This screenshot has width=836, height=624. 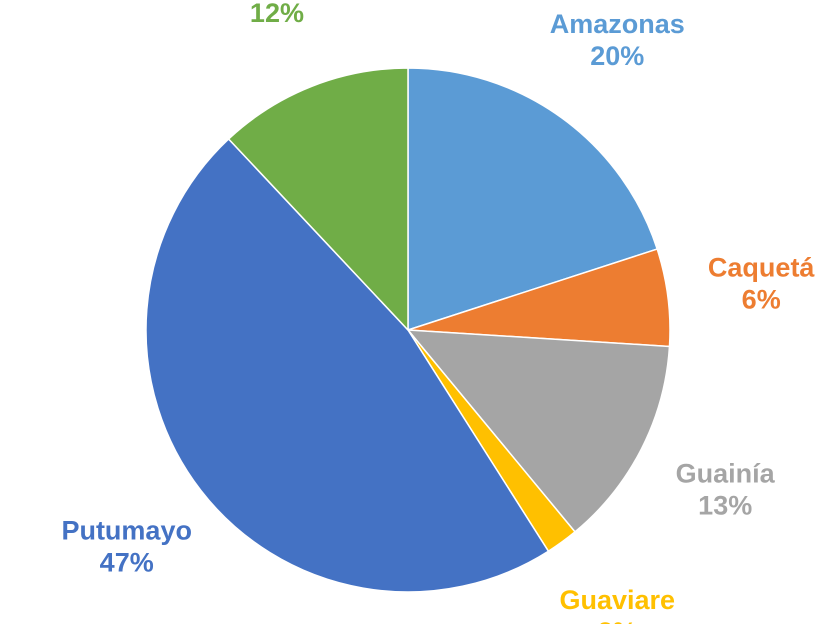 I want to click on slice-value-label: 6%, so click(x=761, y=300).